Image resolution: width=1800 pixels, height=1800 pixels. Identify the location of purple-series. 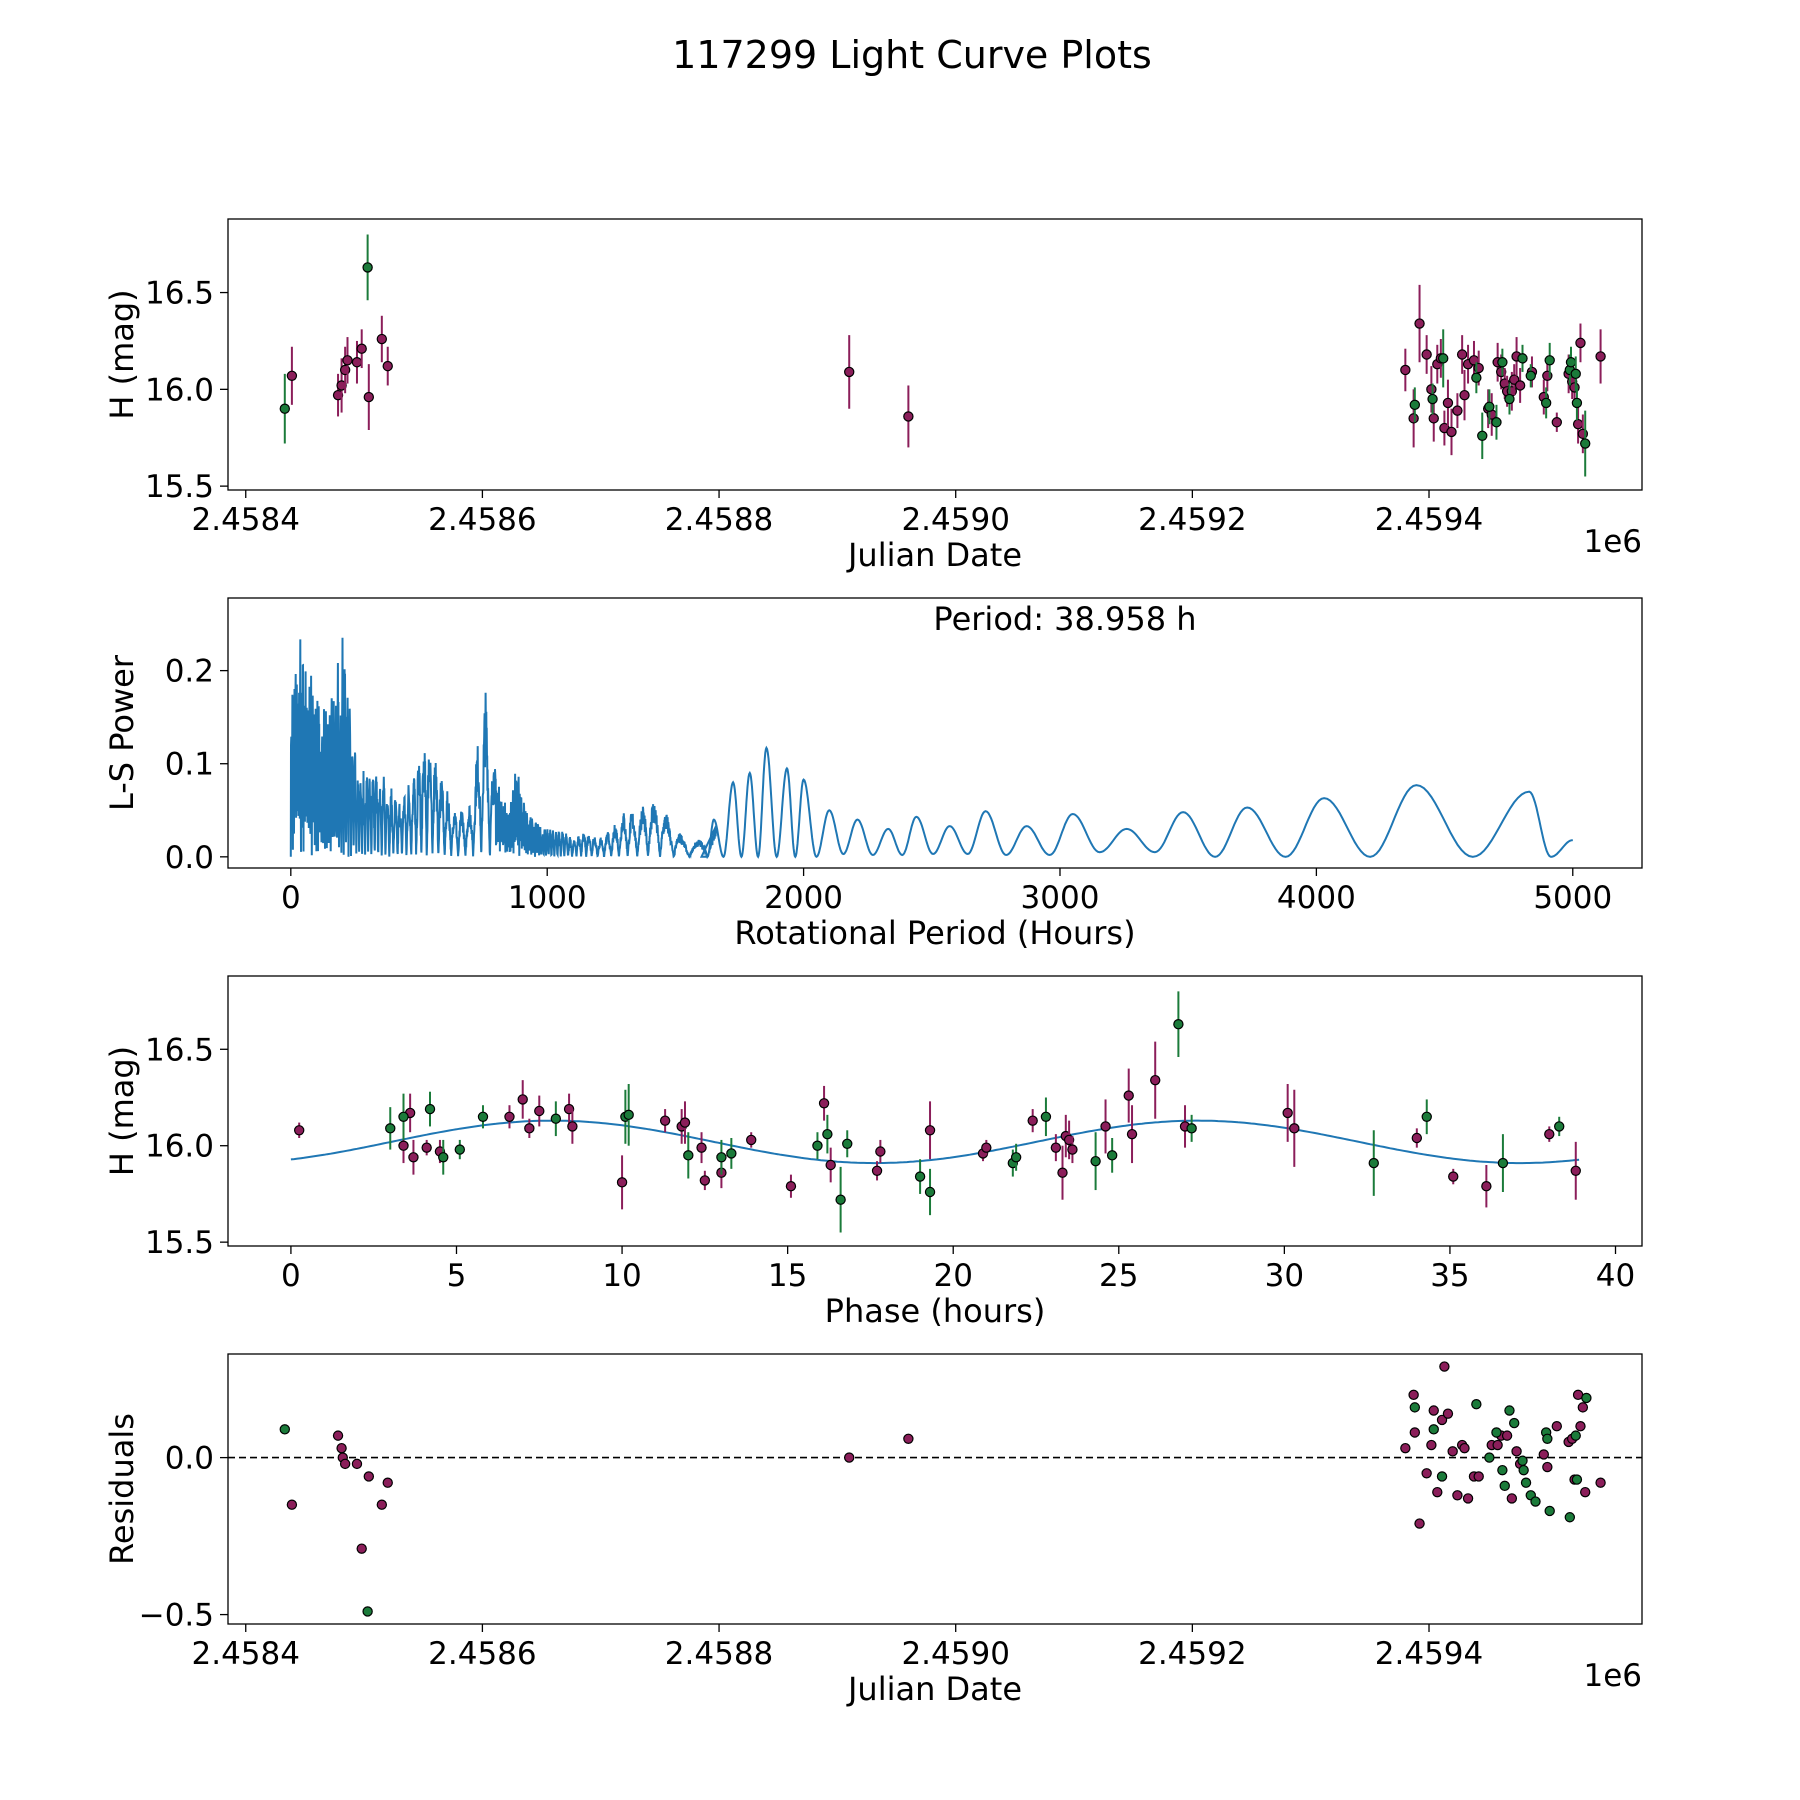
(937, 1125).